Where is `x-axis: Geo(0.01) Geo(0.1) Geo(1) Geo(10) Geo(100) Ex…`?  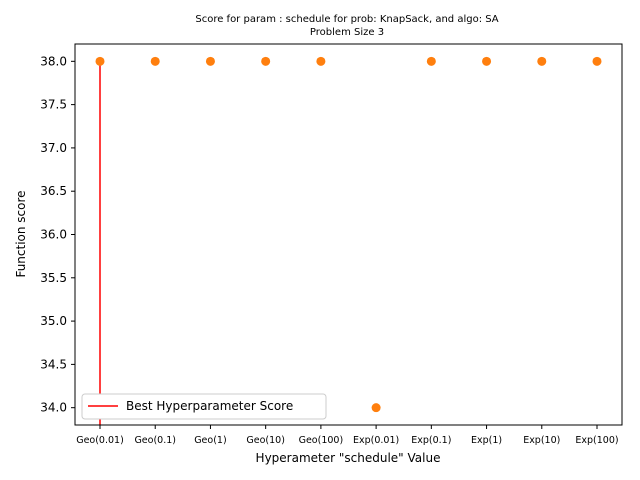 x-axis: Geo(0.01) Geo(0.1) Geo(1) Geo(10) Geo(100) Ex… is located at coordinates (347, 435).